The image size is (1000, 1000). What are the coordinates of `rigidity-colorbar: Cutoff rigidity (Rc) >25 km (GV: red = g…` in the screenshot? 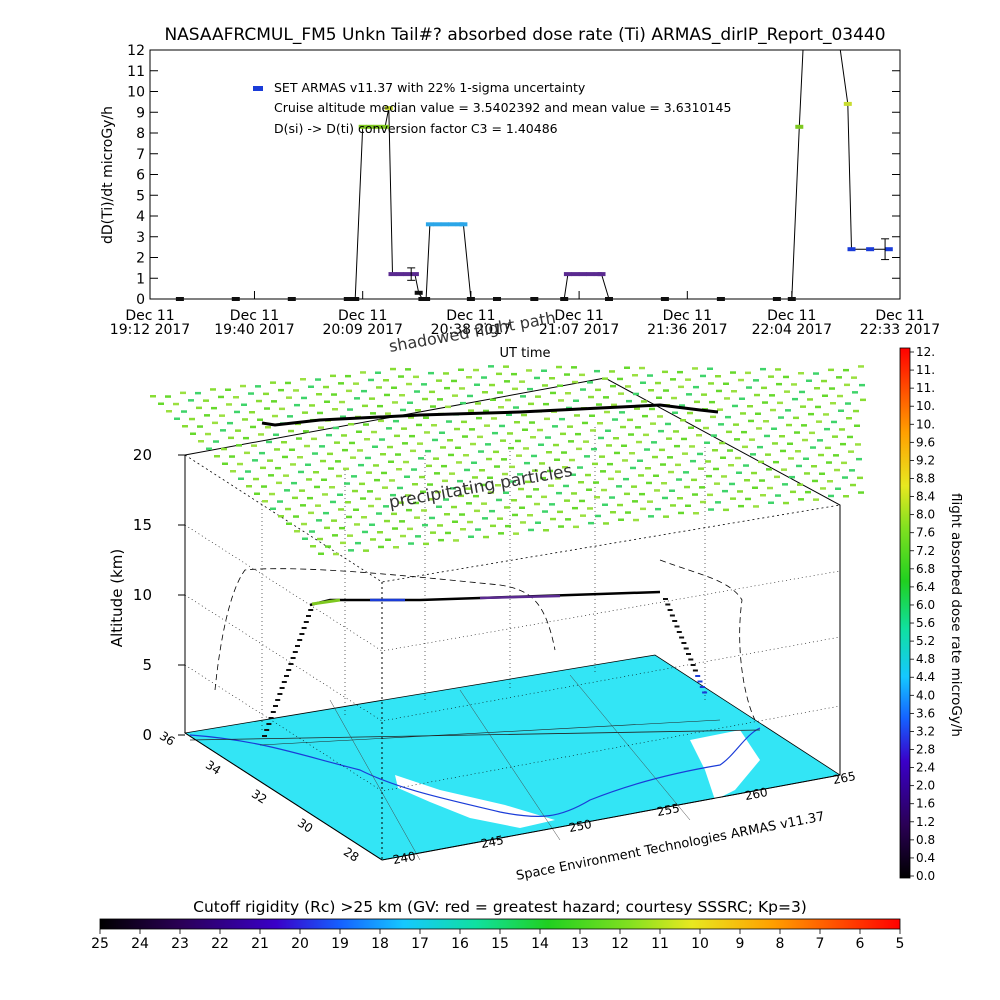 It's located at (497, 925).